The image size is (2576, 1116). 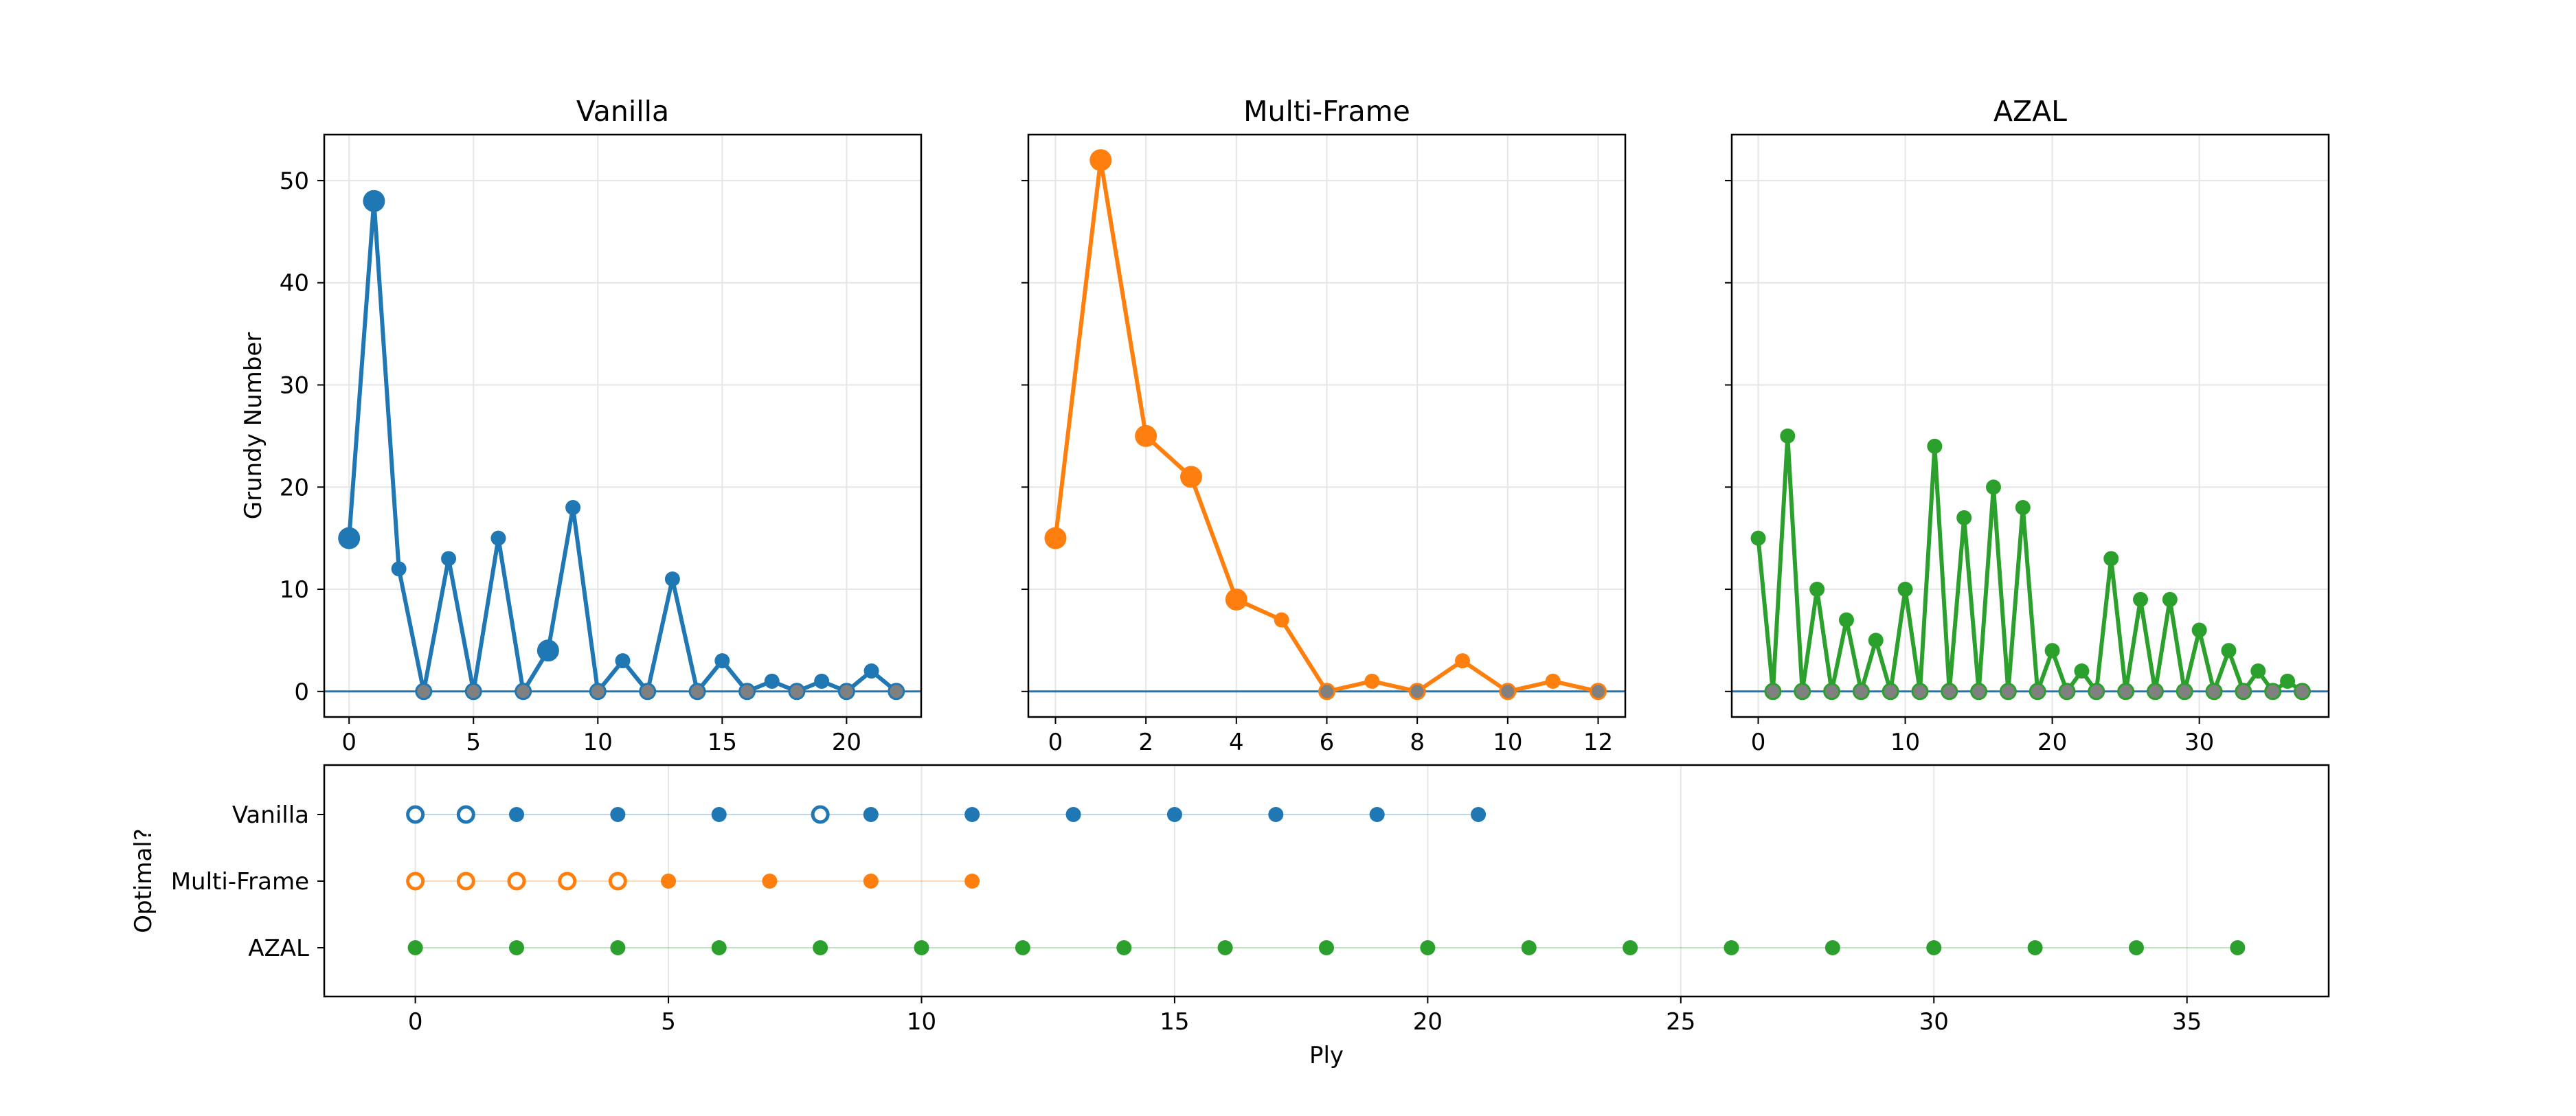 What do you see at coordinates (668, 1022) in the screenshot?
I see `optimality-x-tick-label: 5` at bounding box center [668, 1022].